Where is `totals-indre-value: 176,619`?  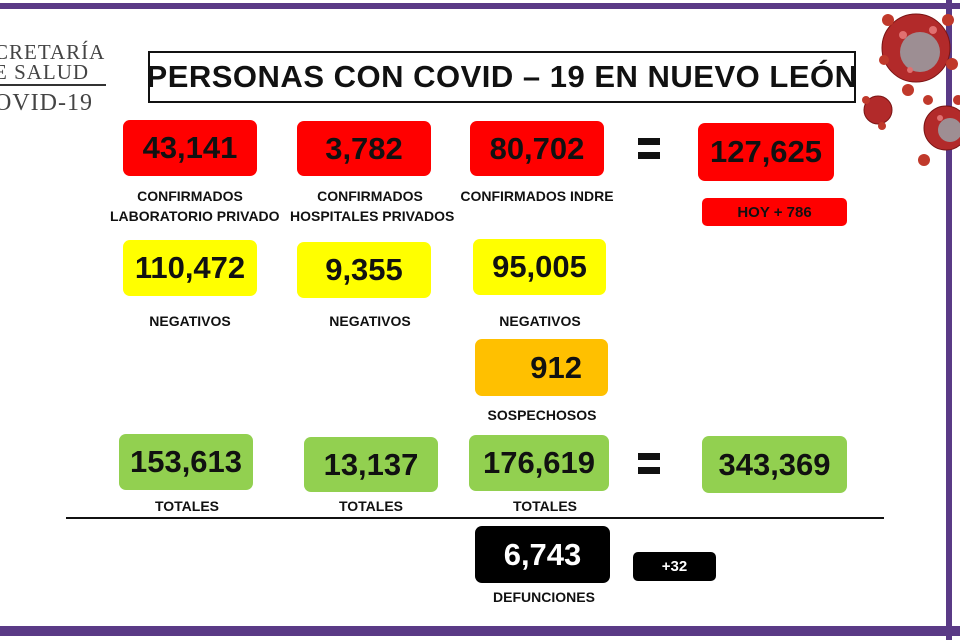 totals-indre-value: 176,619 is located at coordinates (539, 462).